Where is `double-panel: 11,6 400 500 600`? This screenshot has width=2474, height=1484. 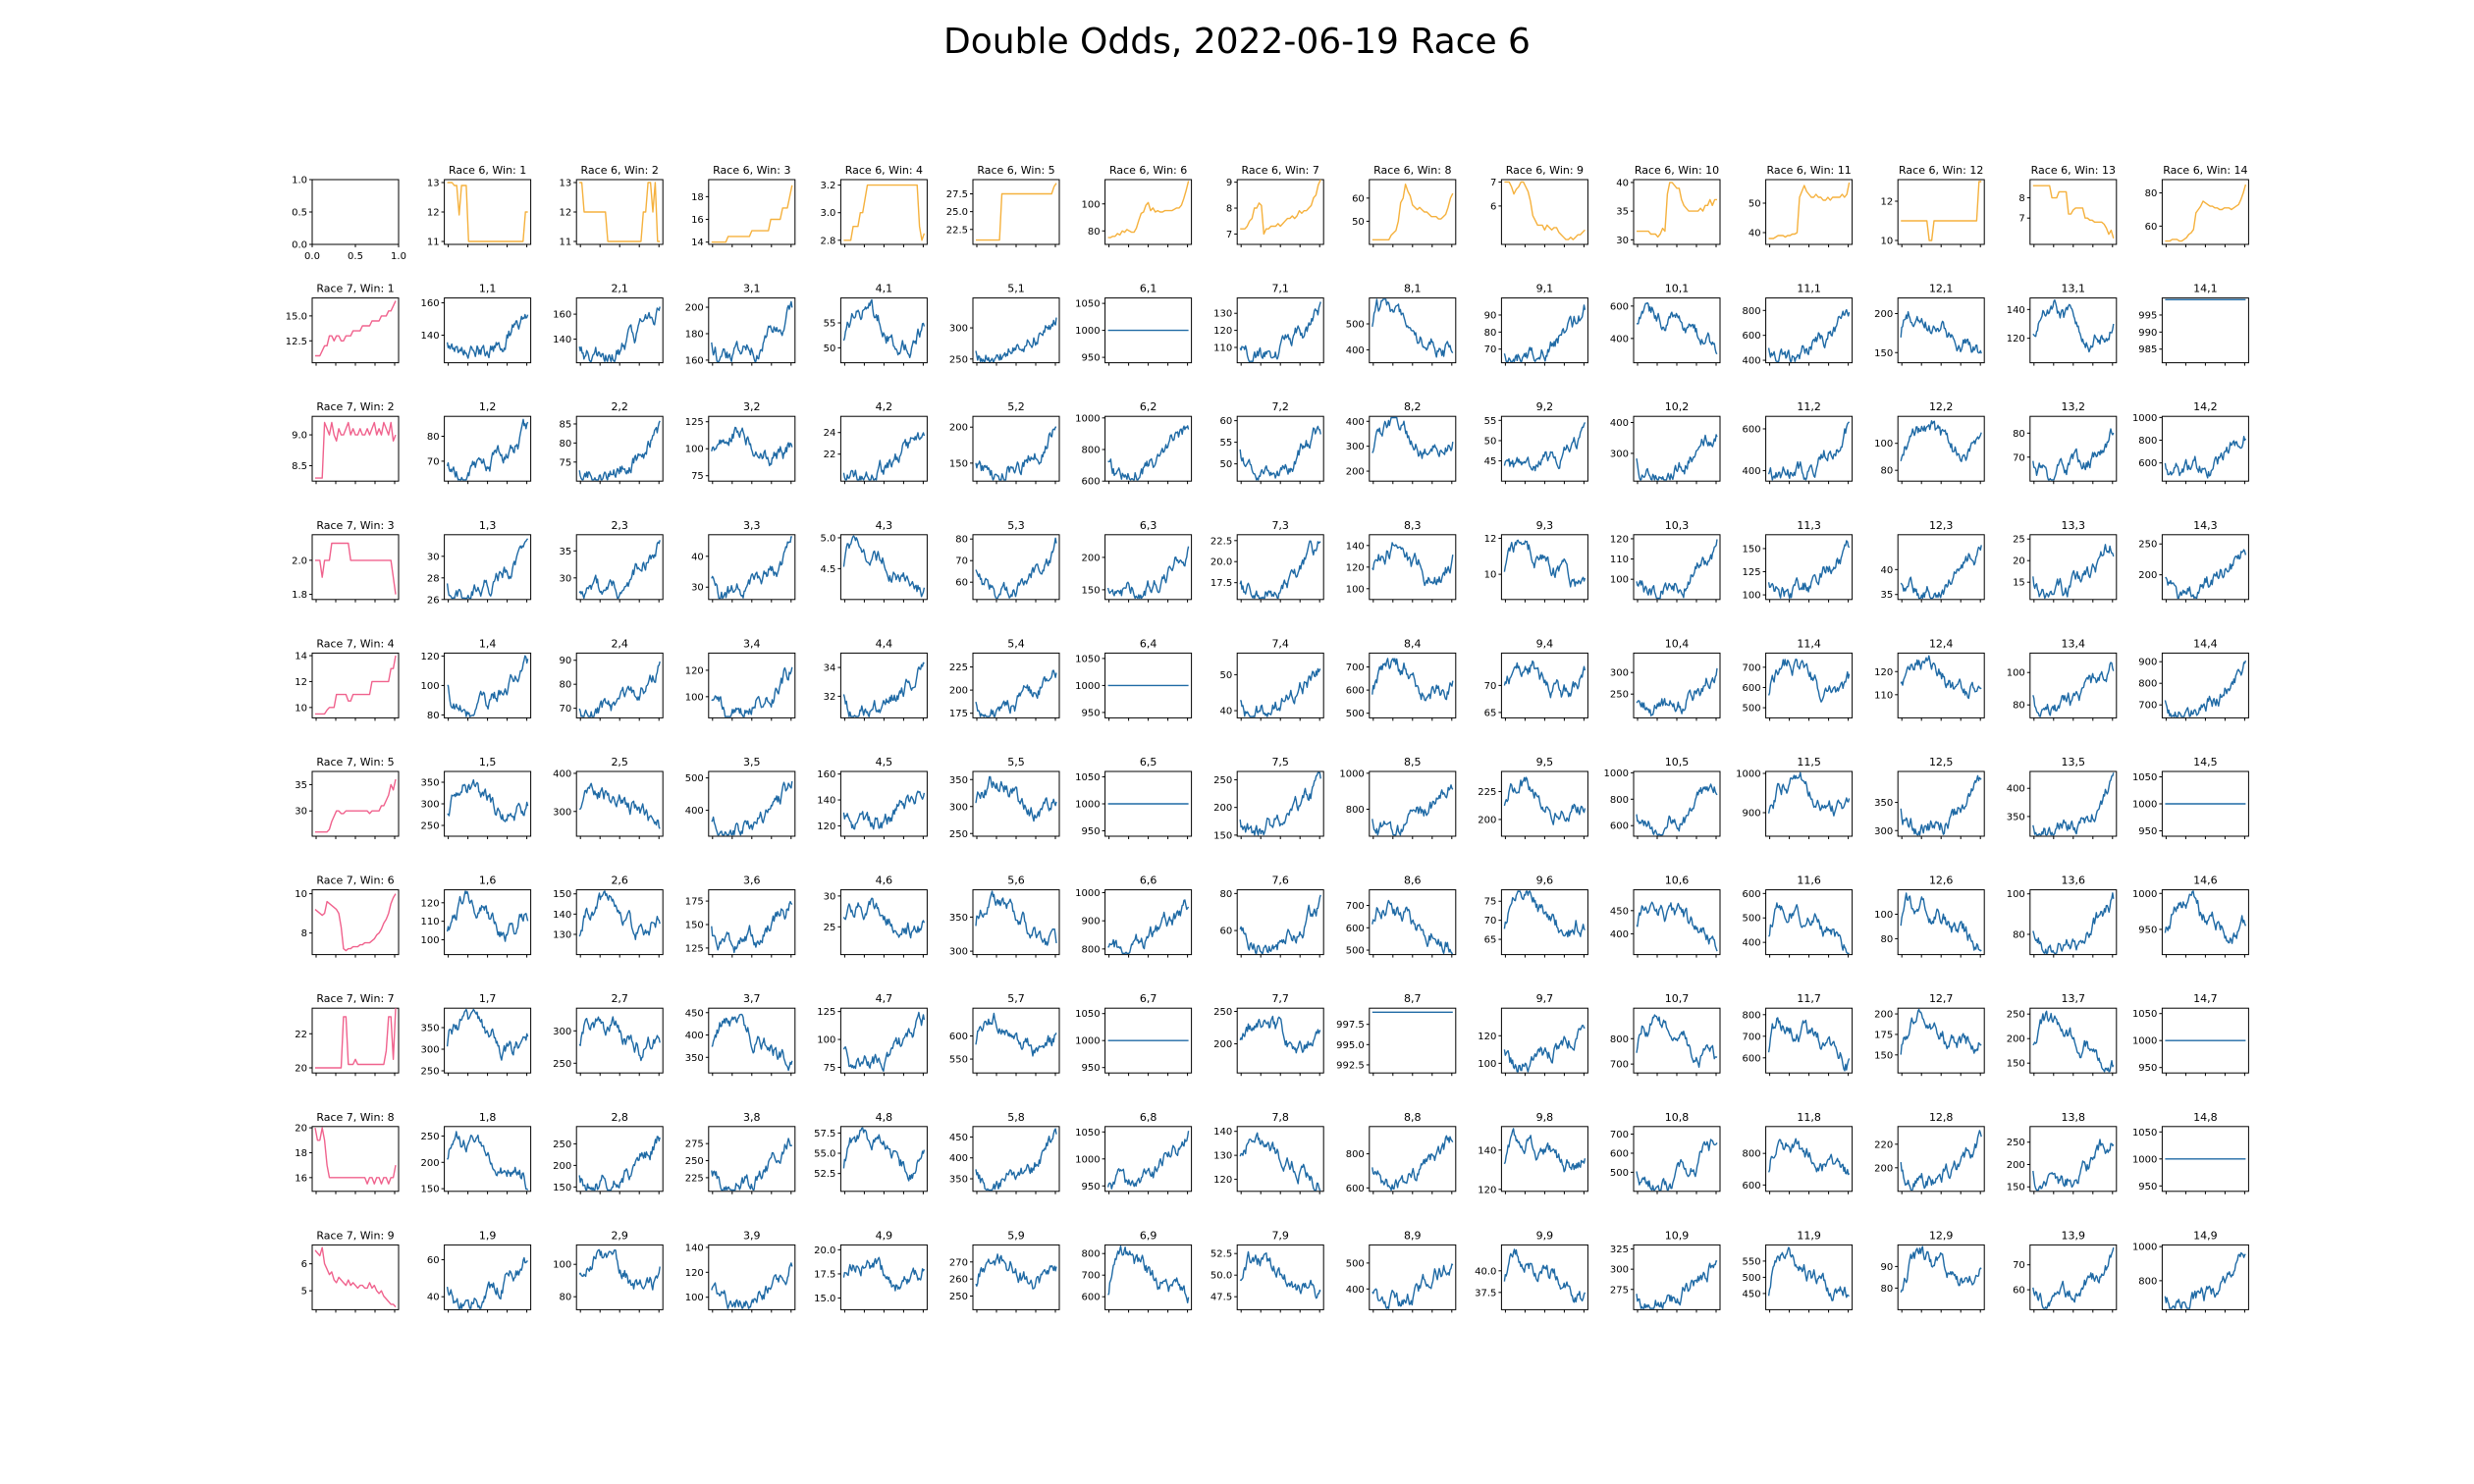 double-panel: 11,6 400 500 600 is located at coordinates (1798, 916).